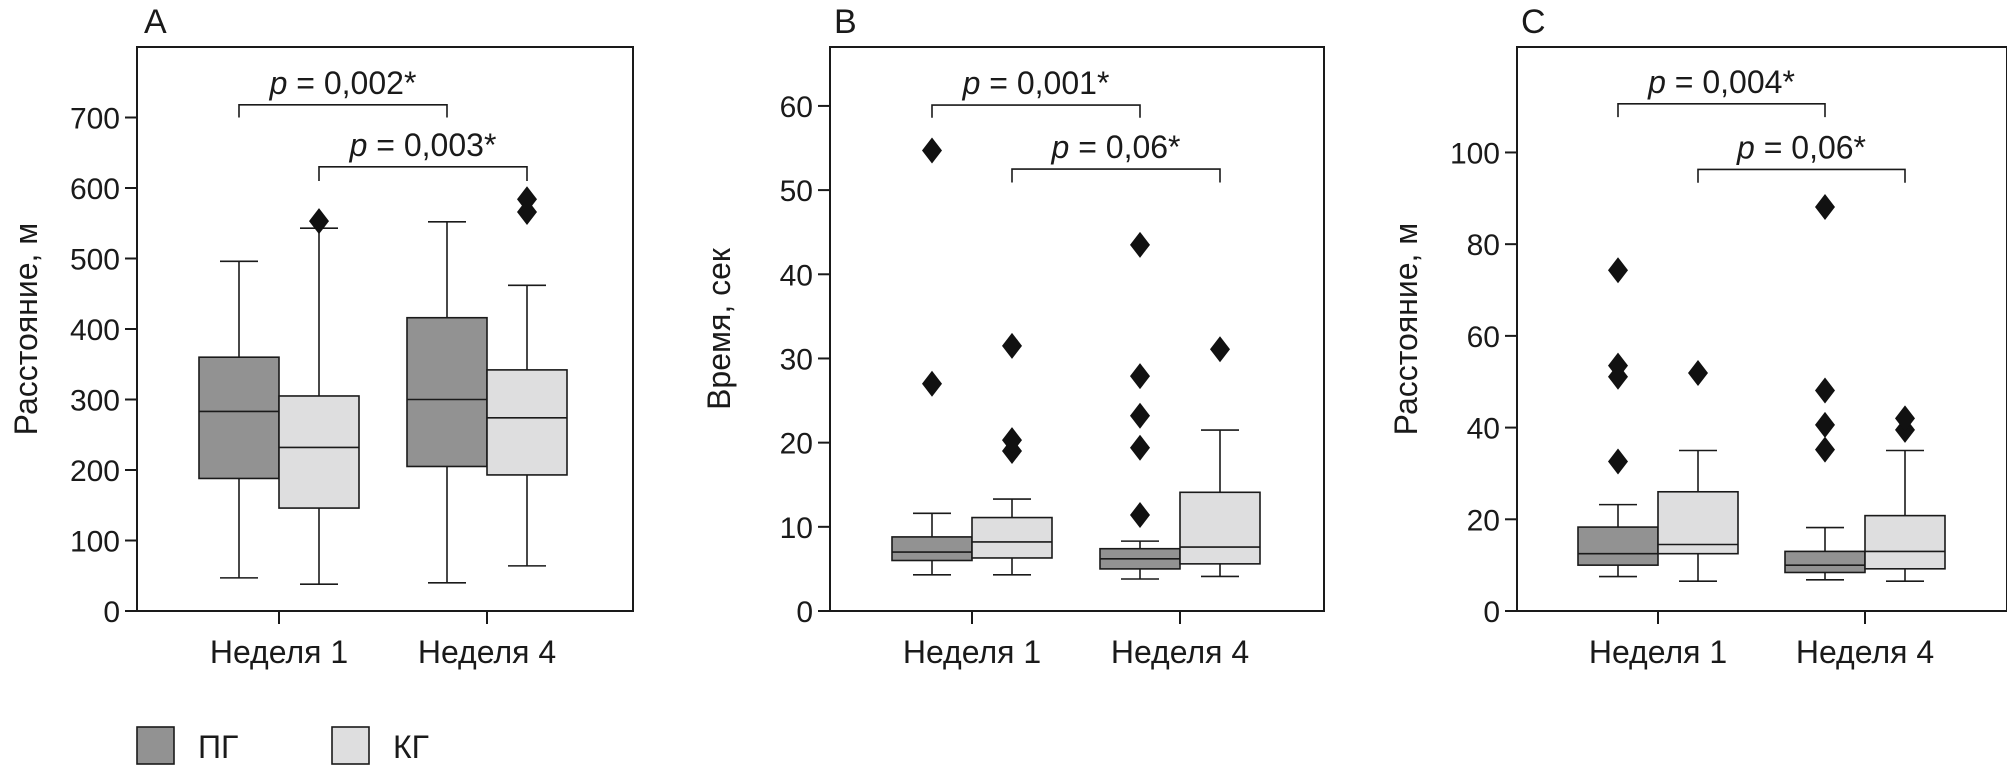  Describe the element at coordinates (95, 189) in the screenshot. I see `y-tick-label: 600` at that location.